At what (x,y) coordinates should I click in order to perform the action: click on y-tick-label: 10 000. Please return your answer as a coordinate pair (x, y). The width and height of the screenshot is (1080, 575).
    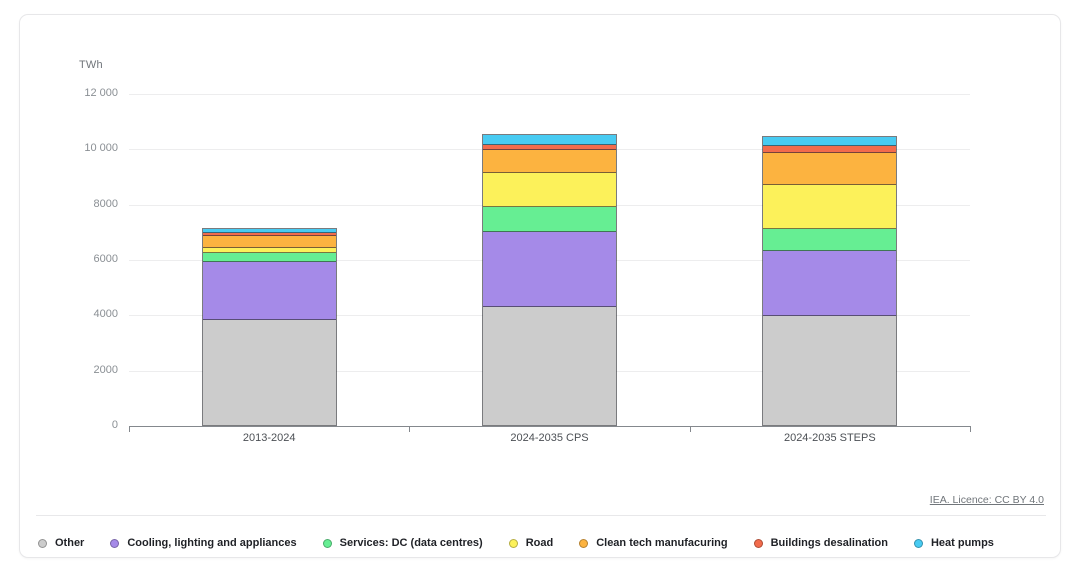
    Looking at the image, I should click on (101, 148).